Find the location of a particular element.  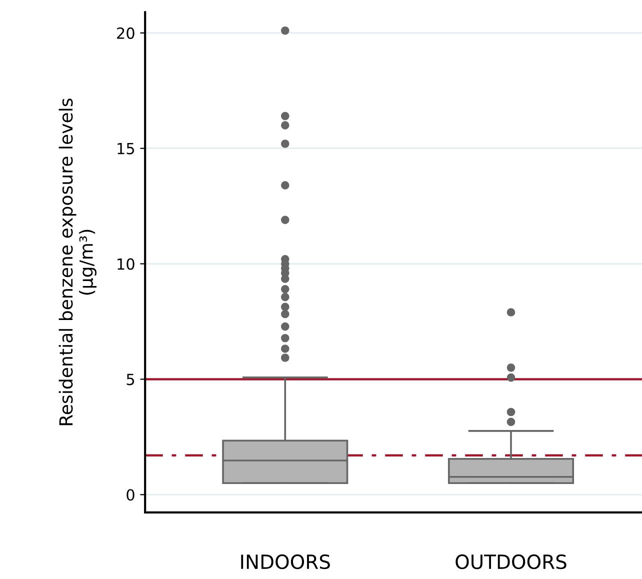

x-tick-label: OUTDOORS is located at coordinates (511, 562).